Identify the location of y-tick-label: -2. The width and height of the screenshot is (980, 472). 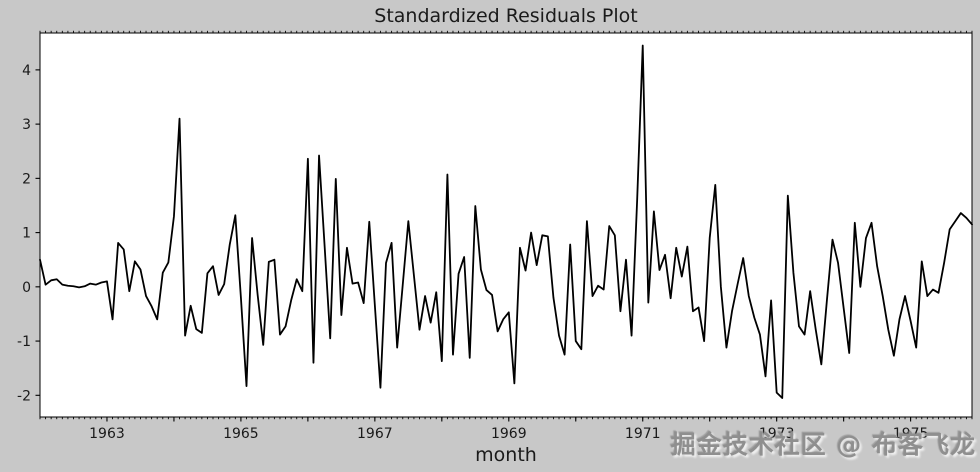
(24, 396).